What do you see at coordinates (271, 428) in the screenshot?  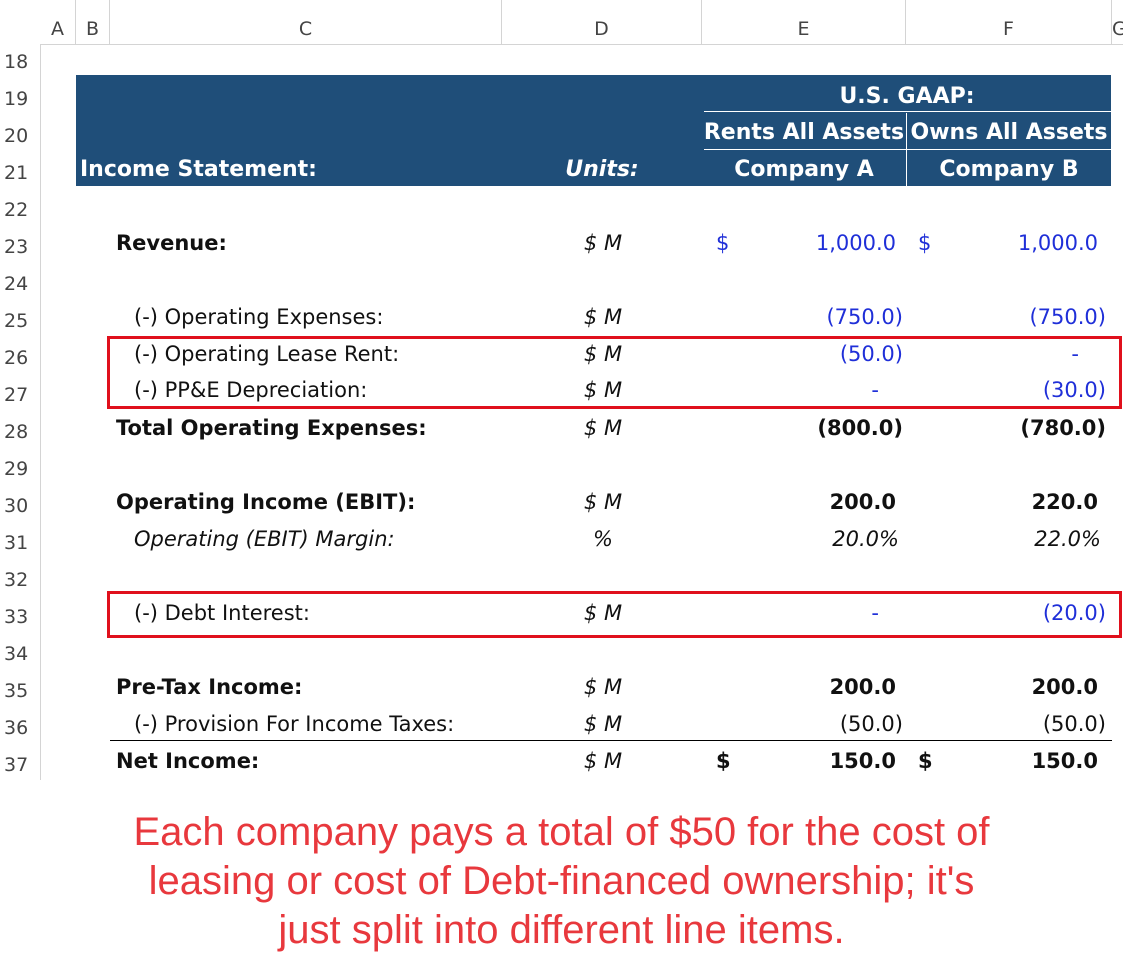 I see `total-operating-expenses-label: Total Operating Expenses:` at bounding box center [271, 428].